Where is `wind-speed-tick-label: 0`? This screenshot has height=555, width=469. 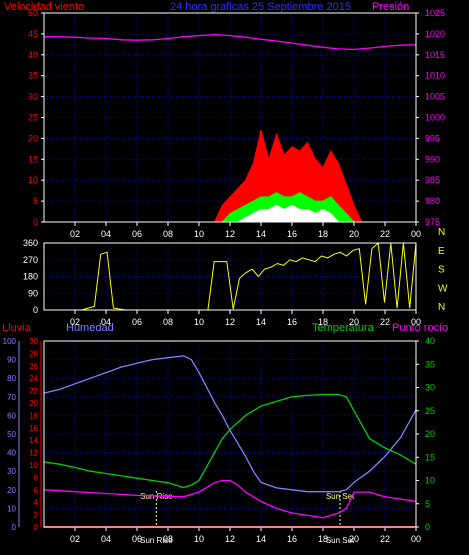 wind-speed-tick-label: 0 is located at coordinates (35, 222).